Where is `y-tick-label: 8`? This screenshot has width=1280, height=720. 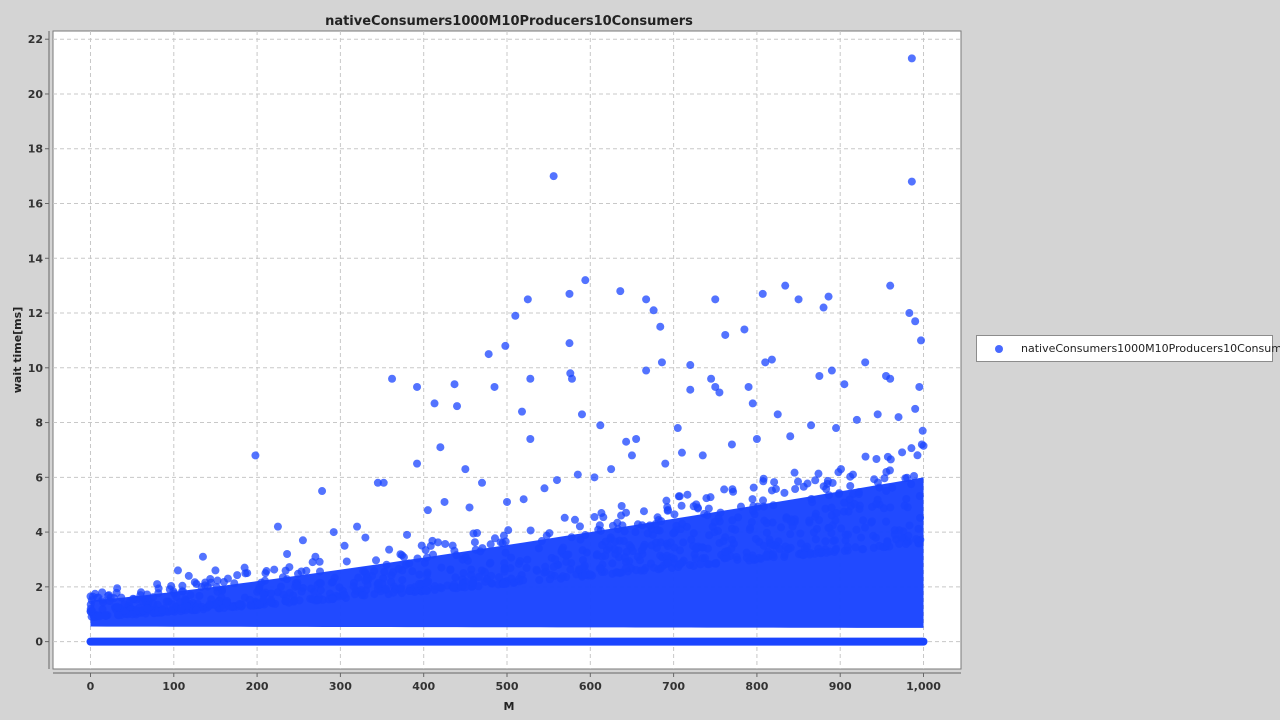 y-tick-label: 8 is located at coordinates (39, 423).